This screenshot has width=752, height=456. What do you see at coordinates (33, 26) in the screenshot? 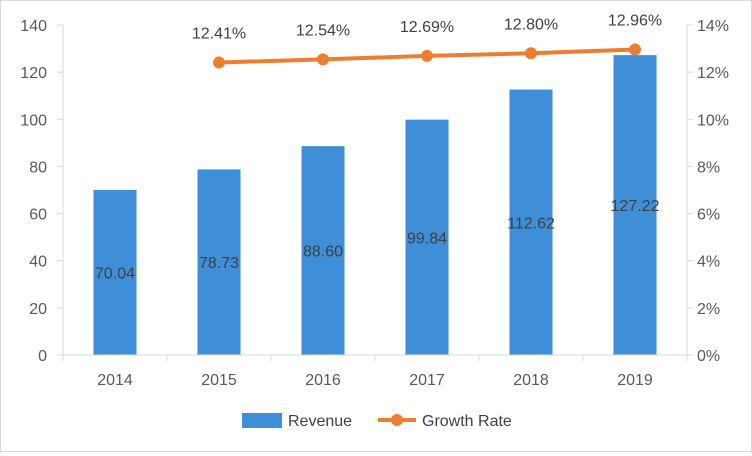
I see `y-left-tick-label: 140` at bounding box center [33, 26].